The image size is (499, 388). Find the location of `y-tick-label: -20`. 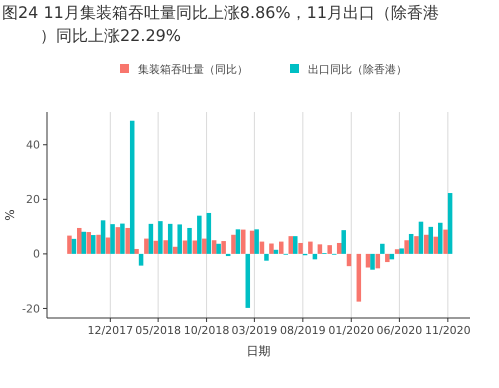

y-tick-label: -20 is located at coordinates (31, 309).